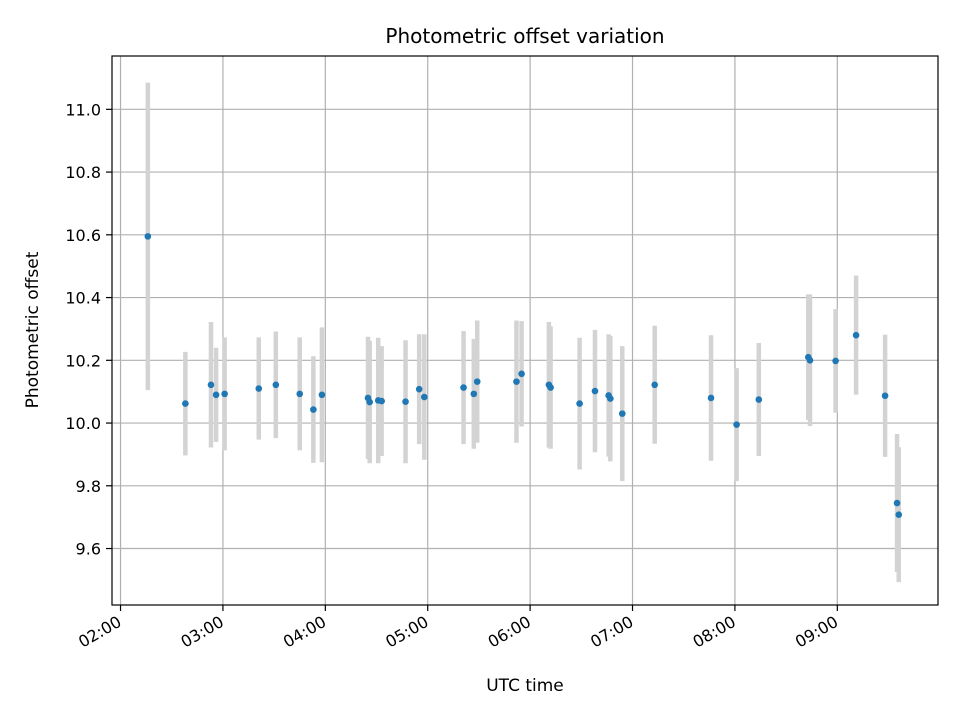 The image size is (960, 720). I want to click on chart-title: Photometric offset variation, so click(524, 36).